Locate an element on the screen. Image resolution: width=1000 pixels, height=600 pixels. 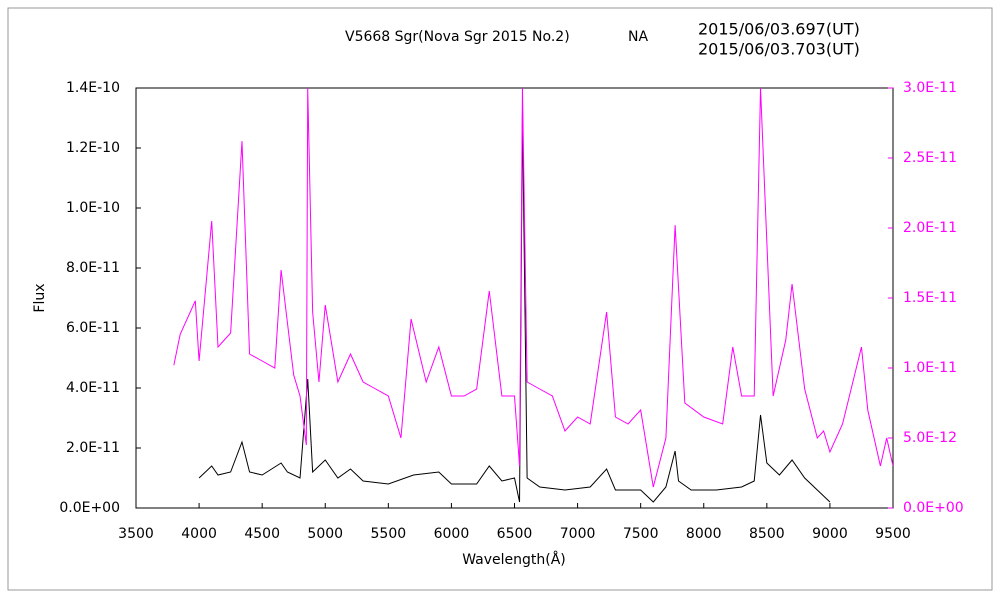
y2-tick-label: 2.5E-11 is located at coordinates (930, 158).